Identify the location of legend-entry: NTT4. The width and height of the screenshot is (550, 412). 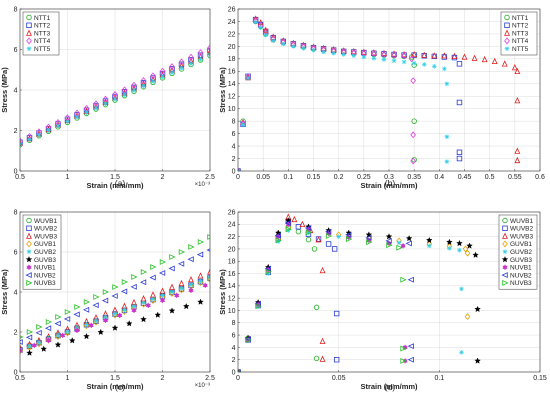
(38, 41).